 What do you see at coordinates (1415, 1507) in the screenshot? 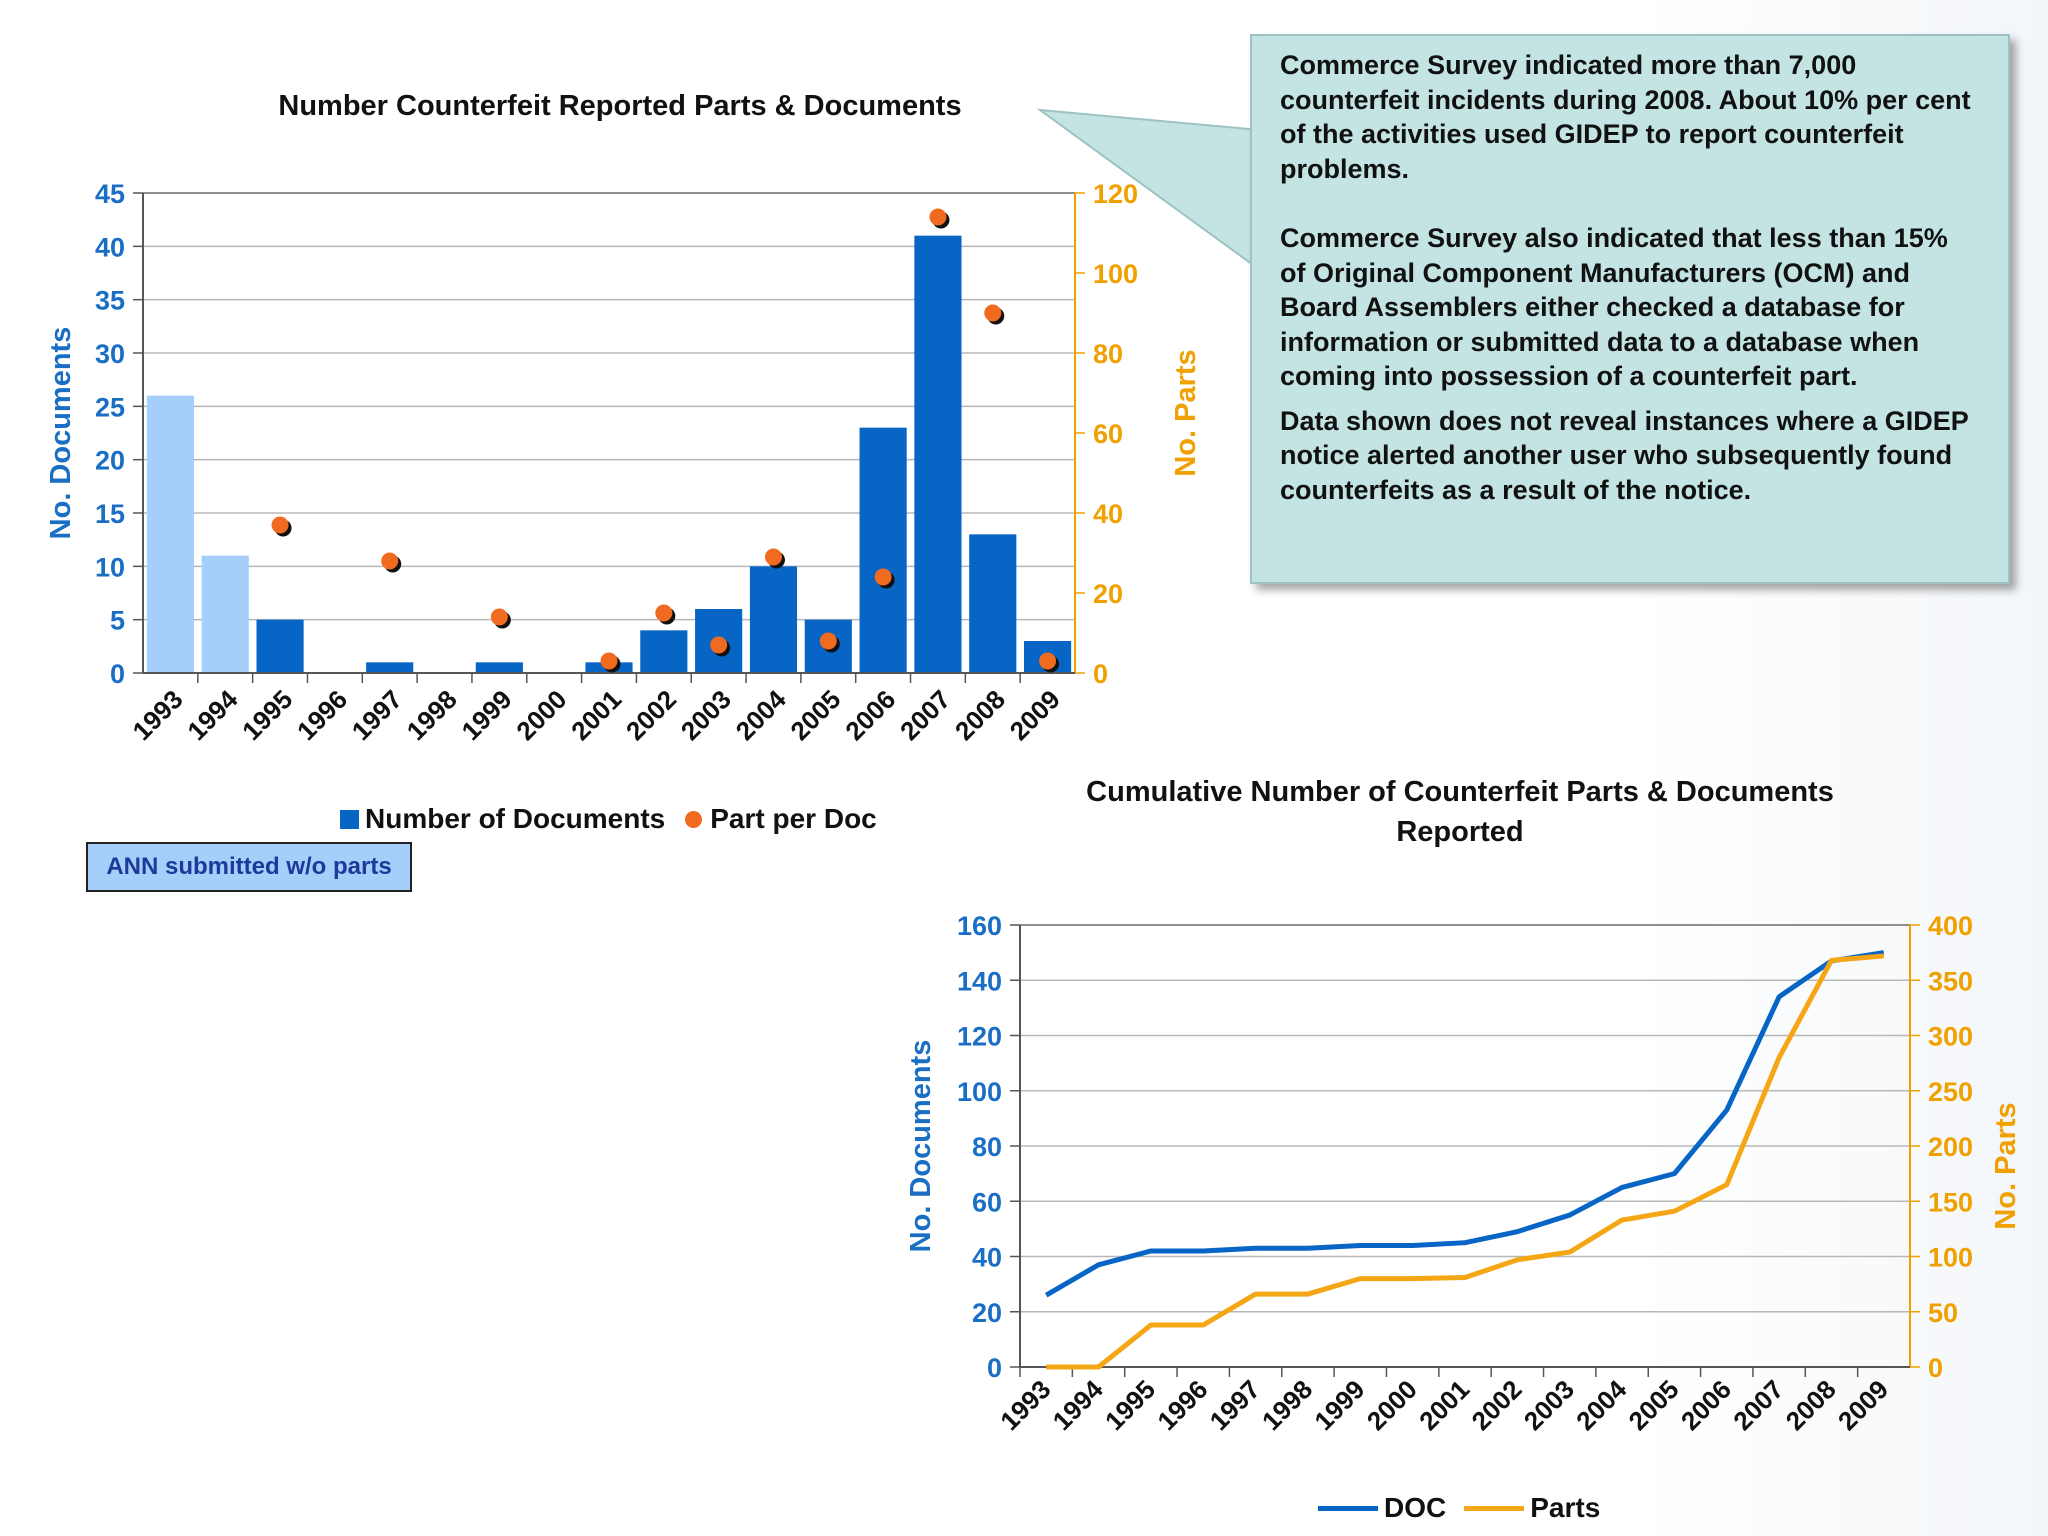
I see `legend-doc-label: DOC` at bounding box center [1415, 1507].